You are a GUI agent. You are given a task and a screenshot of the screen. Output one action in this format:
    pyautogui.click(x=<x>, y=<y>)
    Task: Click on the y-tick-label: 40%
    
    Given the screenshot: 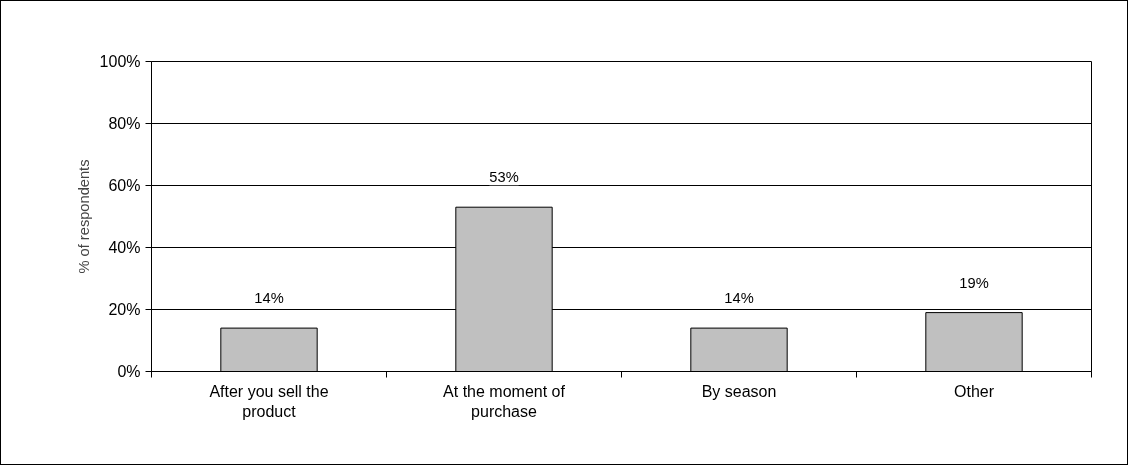 What is the action you would take?
    pyautogui.click(x=124, y=247)
    